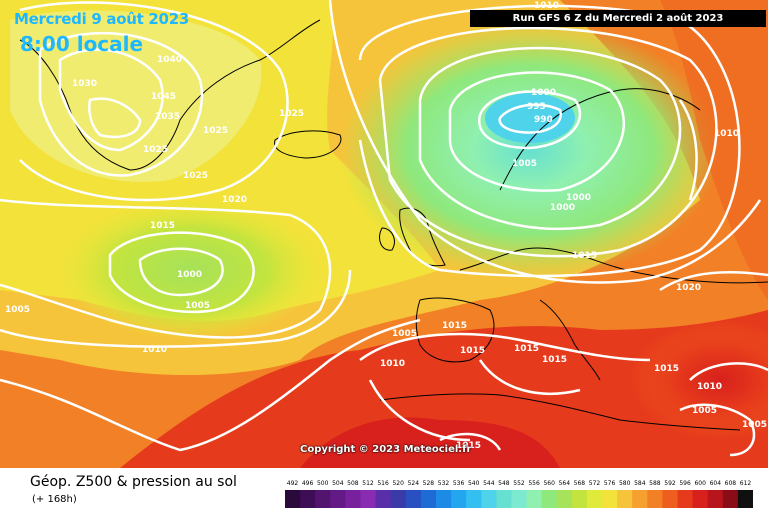 The image size is (768, 512). What do you see at coordinates (613, 265) in the screenshot?
I see `europe-coast` at bounding box center [613, 265].